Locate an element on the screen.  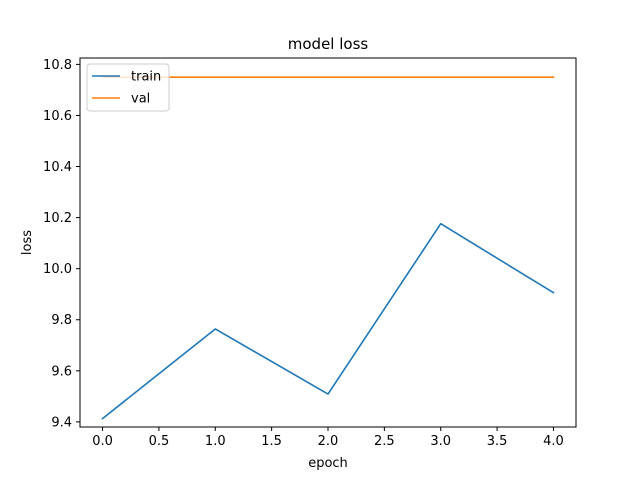
y-tick-label: 10.0 is located at coordinates (57, 269).